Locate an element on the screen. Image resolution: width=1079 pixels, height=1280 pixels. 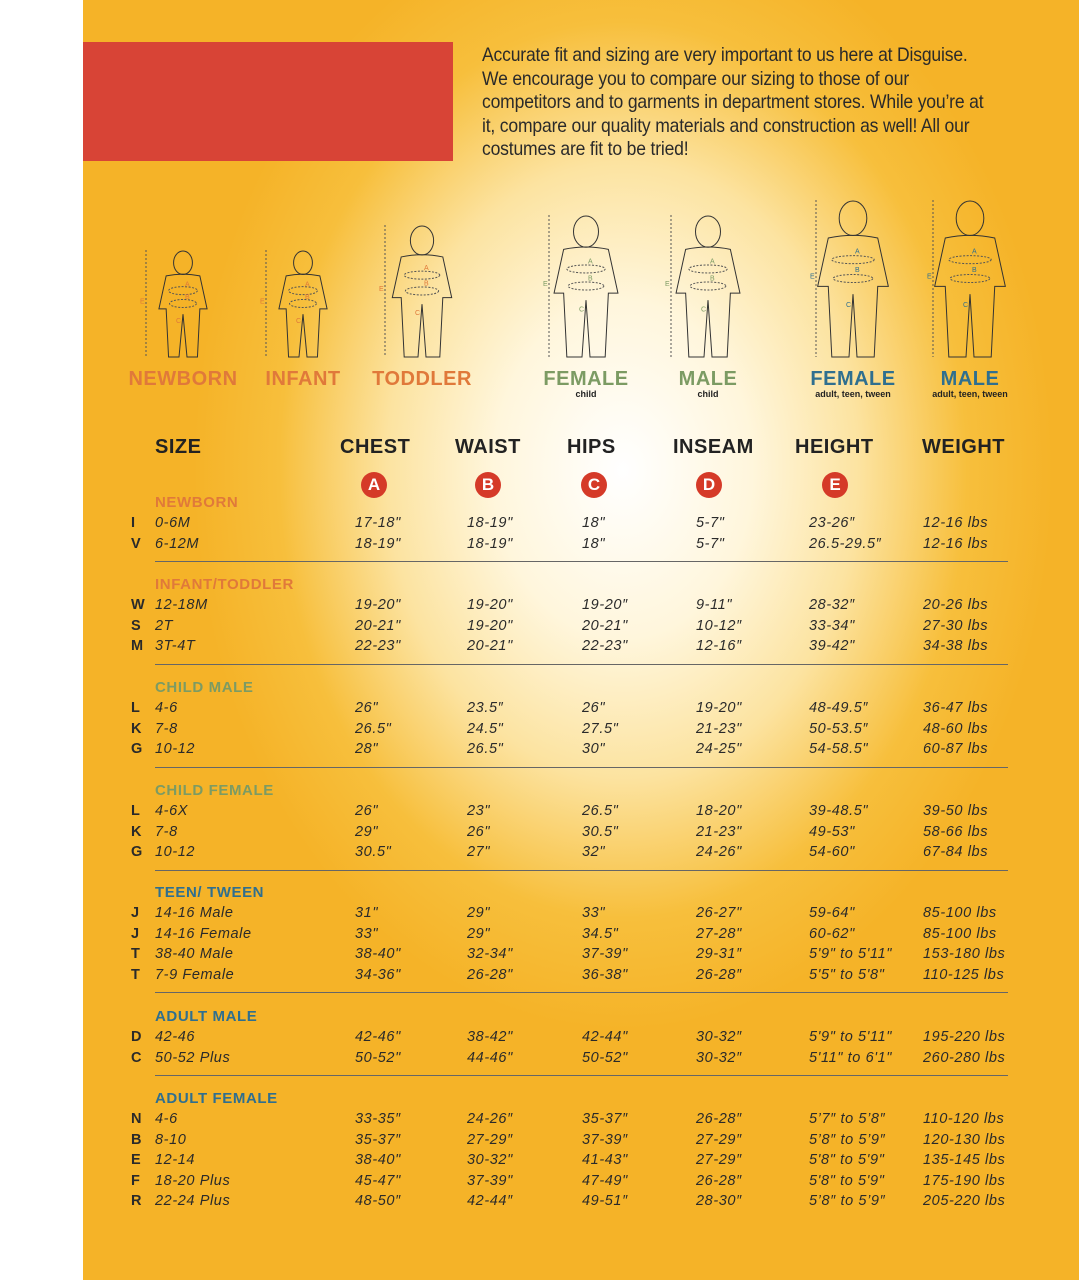
cell-hips: 26" is located at coordinates (594, 708).